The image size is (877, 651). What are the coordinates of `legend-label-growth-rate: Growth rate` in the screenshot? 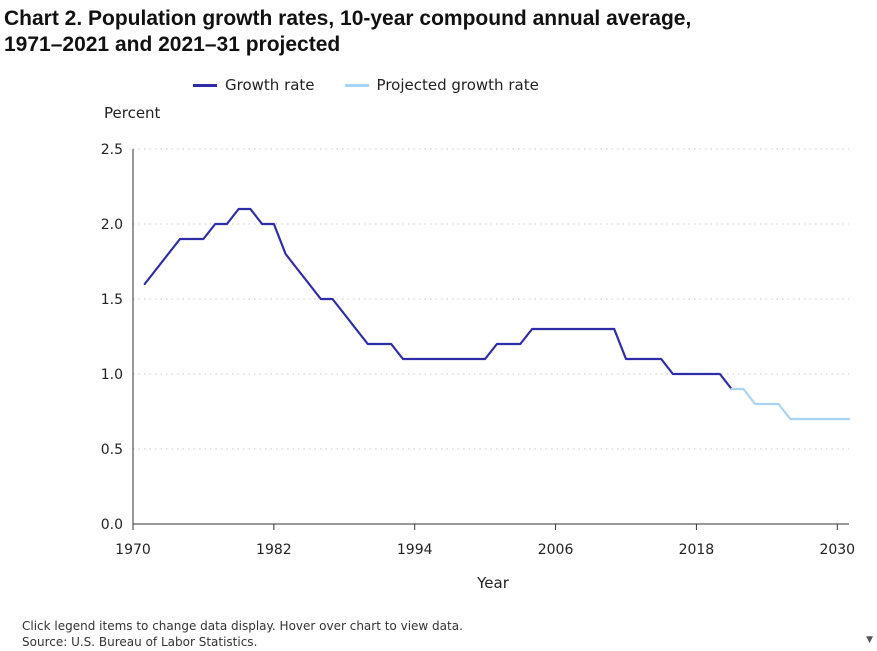 It's located at (270, 85).